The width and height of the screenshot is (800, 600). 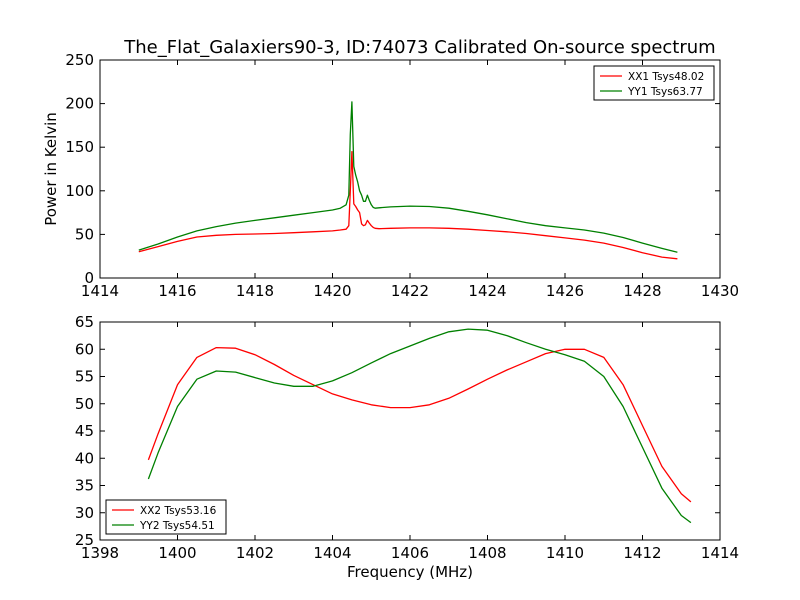 I want to click on x-tick-label: 1408, so click(x=487, y=553).